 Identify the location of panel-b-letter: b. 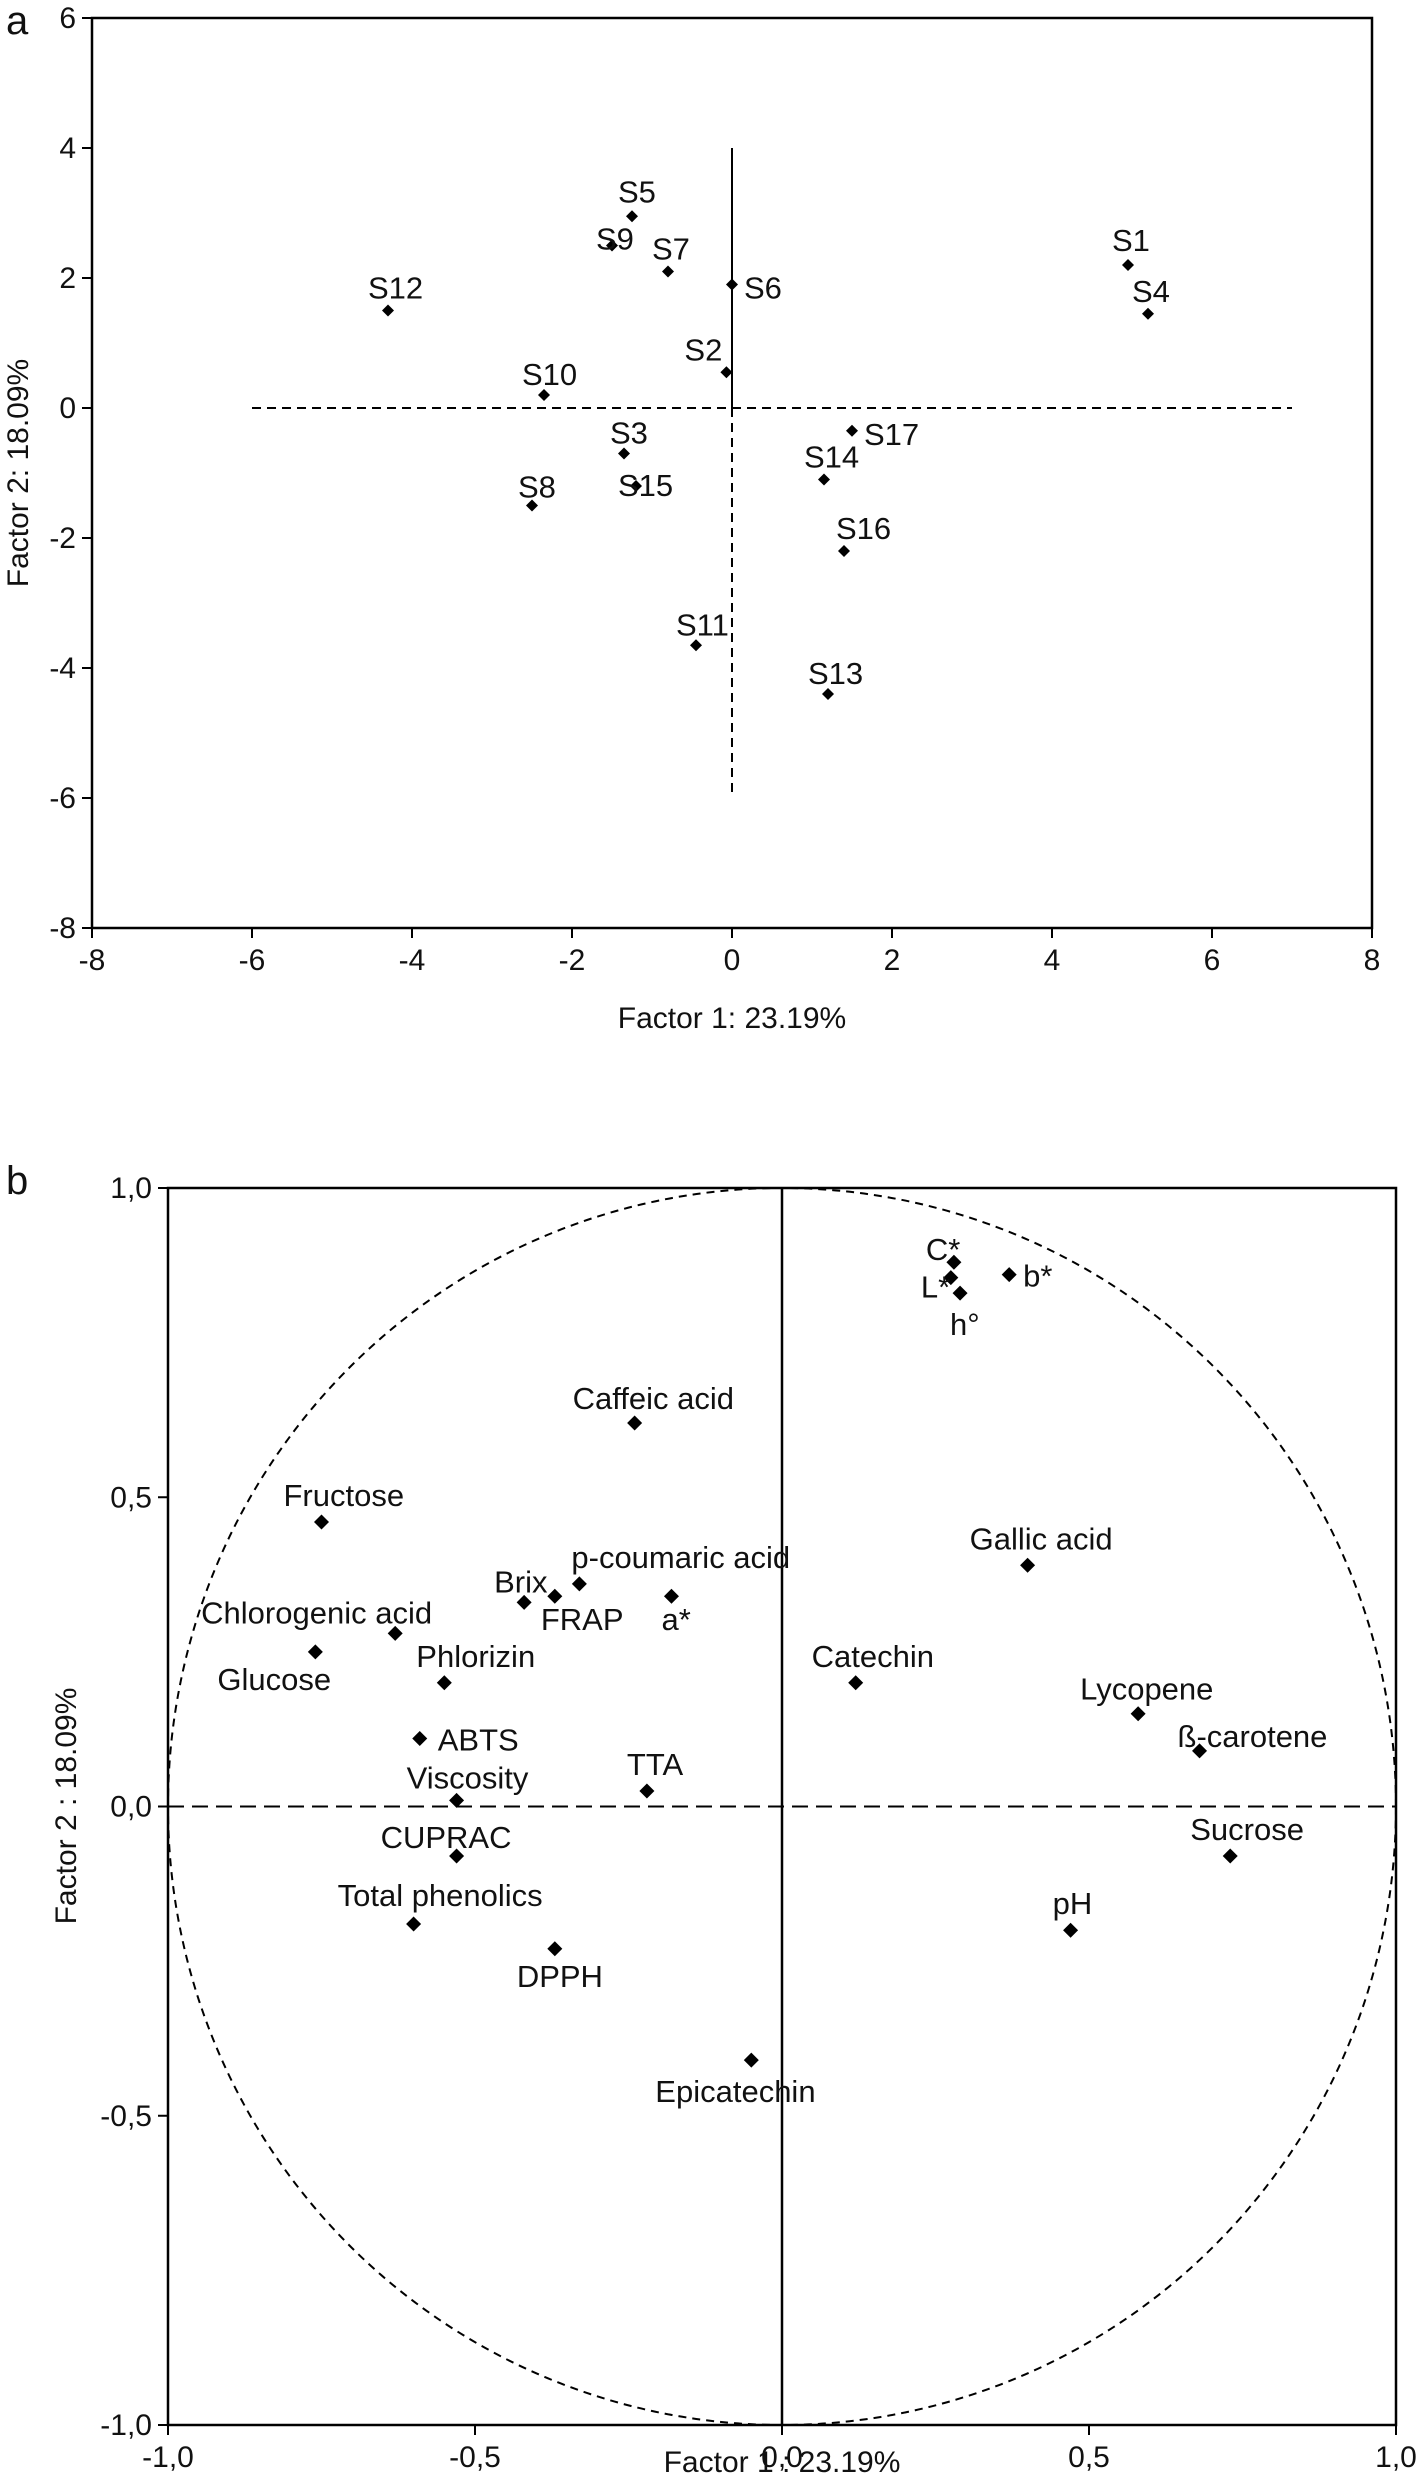
(17, 1181).